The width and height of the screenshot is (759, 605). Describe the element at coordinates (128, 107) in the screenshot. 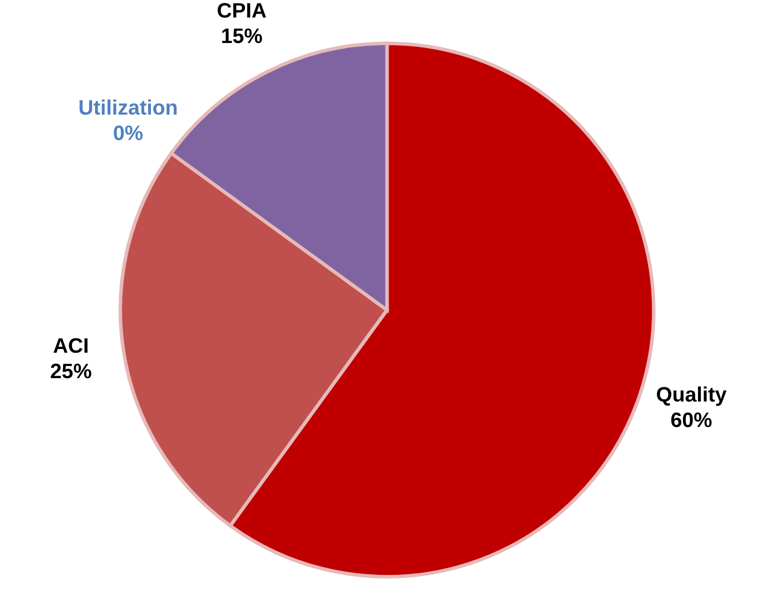

I see `category-label: Utilization` at that location.